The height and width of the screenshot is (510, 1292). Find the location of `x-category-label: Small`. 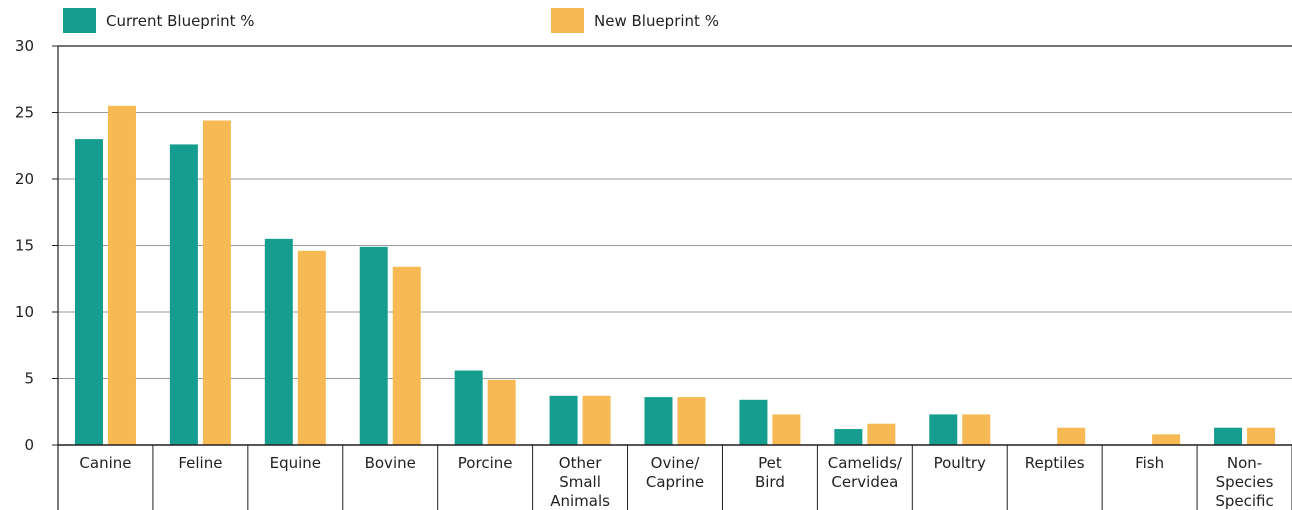

x-category-label: Small is located at coordinates (580, 482).